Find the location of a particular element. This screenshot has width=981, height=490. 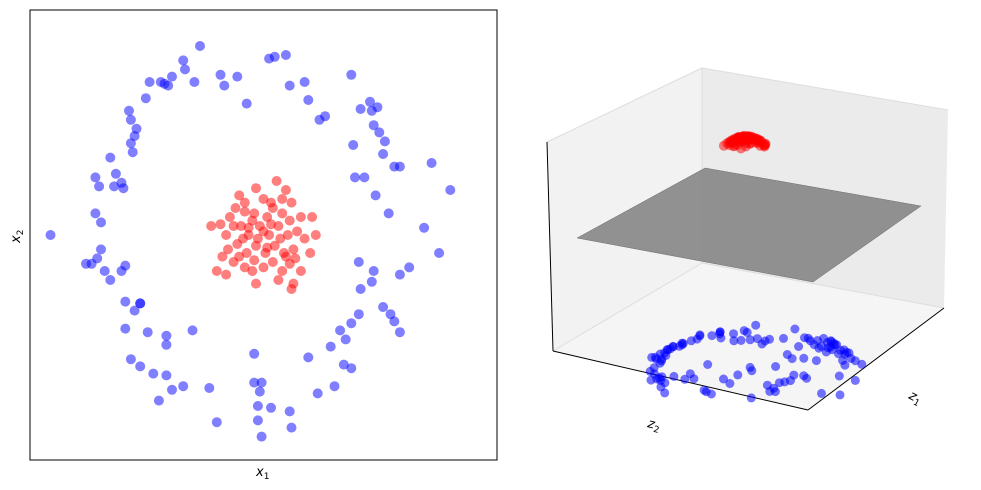

inner-cluster-series is located at coordinates (263, 235).